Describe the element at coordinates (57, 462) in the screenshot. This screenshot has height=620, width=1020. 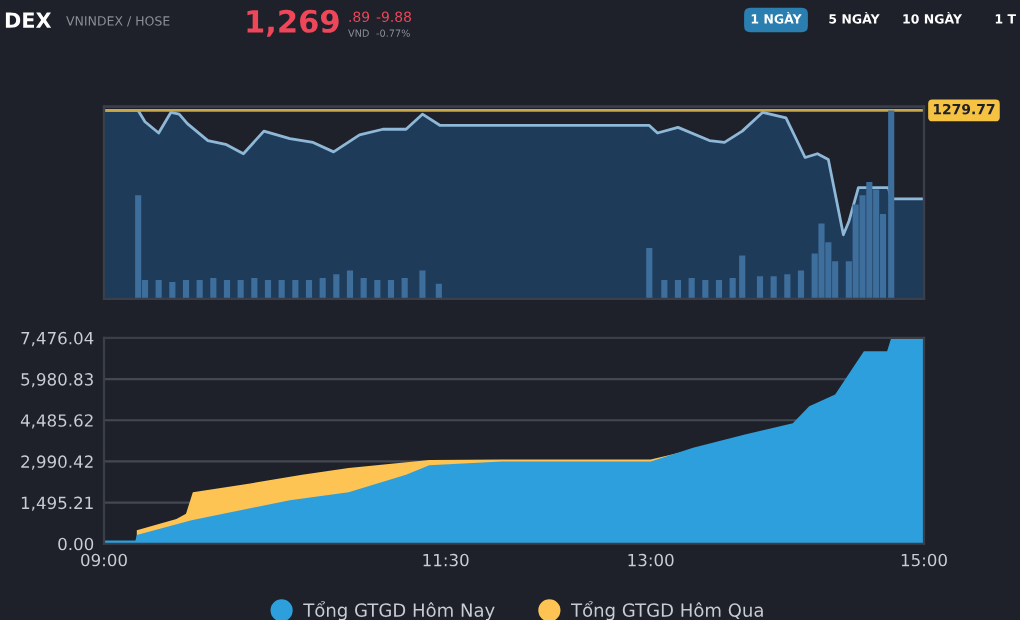
I see `y-tick-label: 2,990.42` at that location.